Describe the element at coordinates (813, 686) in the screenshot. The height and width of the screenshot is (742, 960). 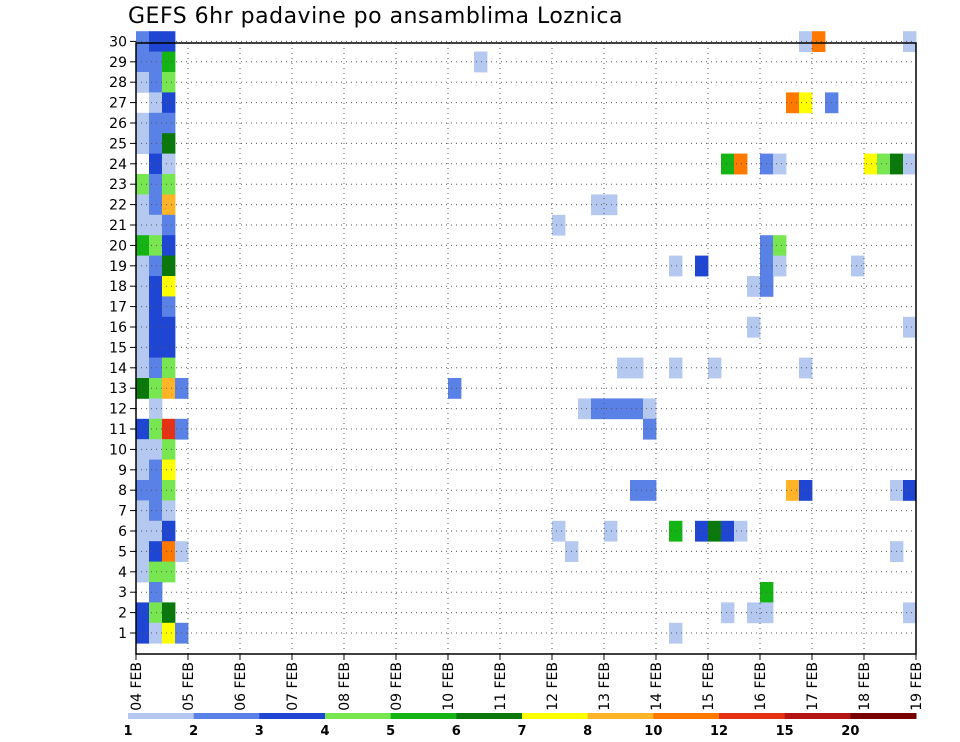
I see `x-tick-label: 17 FEB` at that location.